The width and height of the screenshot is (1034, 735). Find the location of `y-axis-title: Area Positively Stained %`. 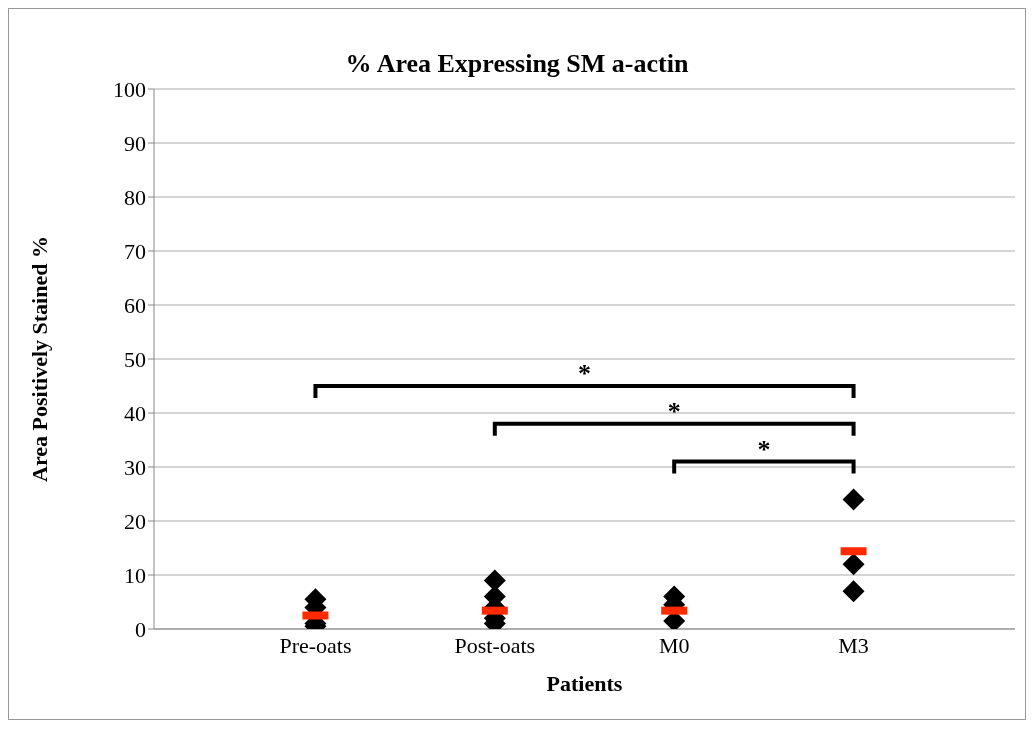

y-axis-title: Area Positively Stained % is located at coordinates (39, 359).